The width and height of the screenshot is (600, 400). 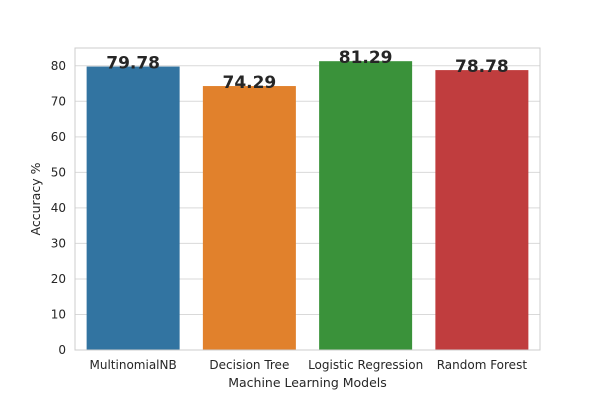 I want to click on y-tick-label: 20, so click(x=58, y=279).